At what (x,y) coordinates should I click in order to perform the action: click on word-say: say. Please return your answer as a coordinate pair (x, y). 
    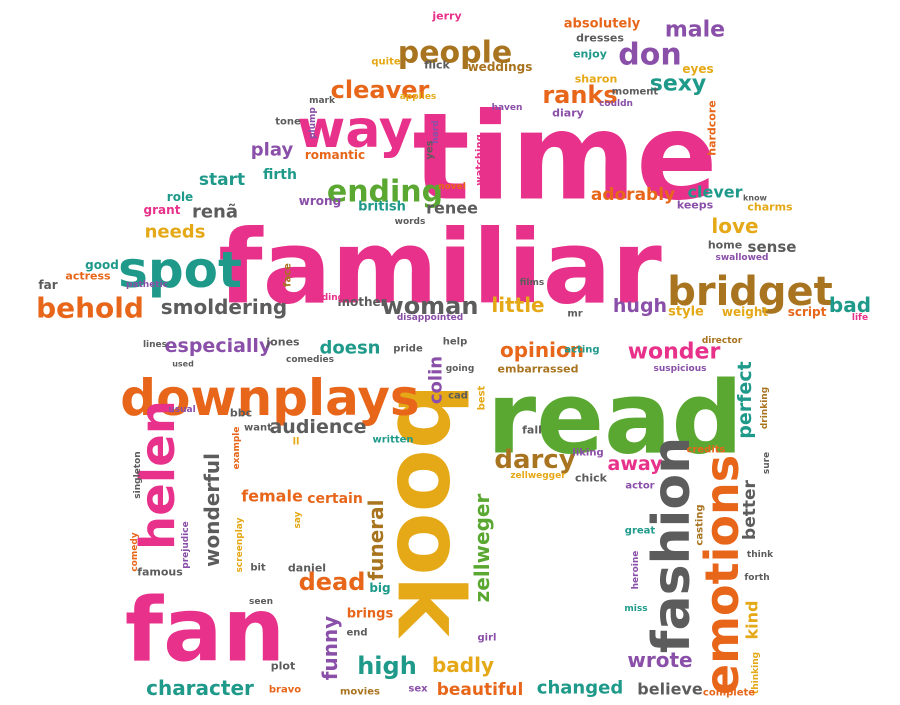
    Looking at the image, I should click on (298, 519).